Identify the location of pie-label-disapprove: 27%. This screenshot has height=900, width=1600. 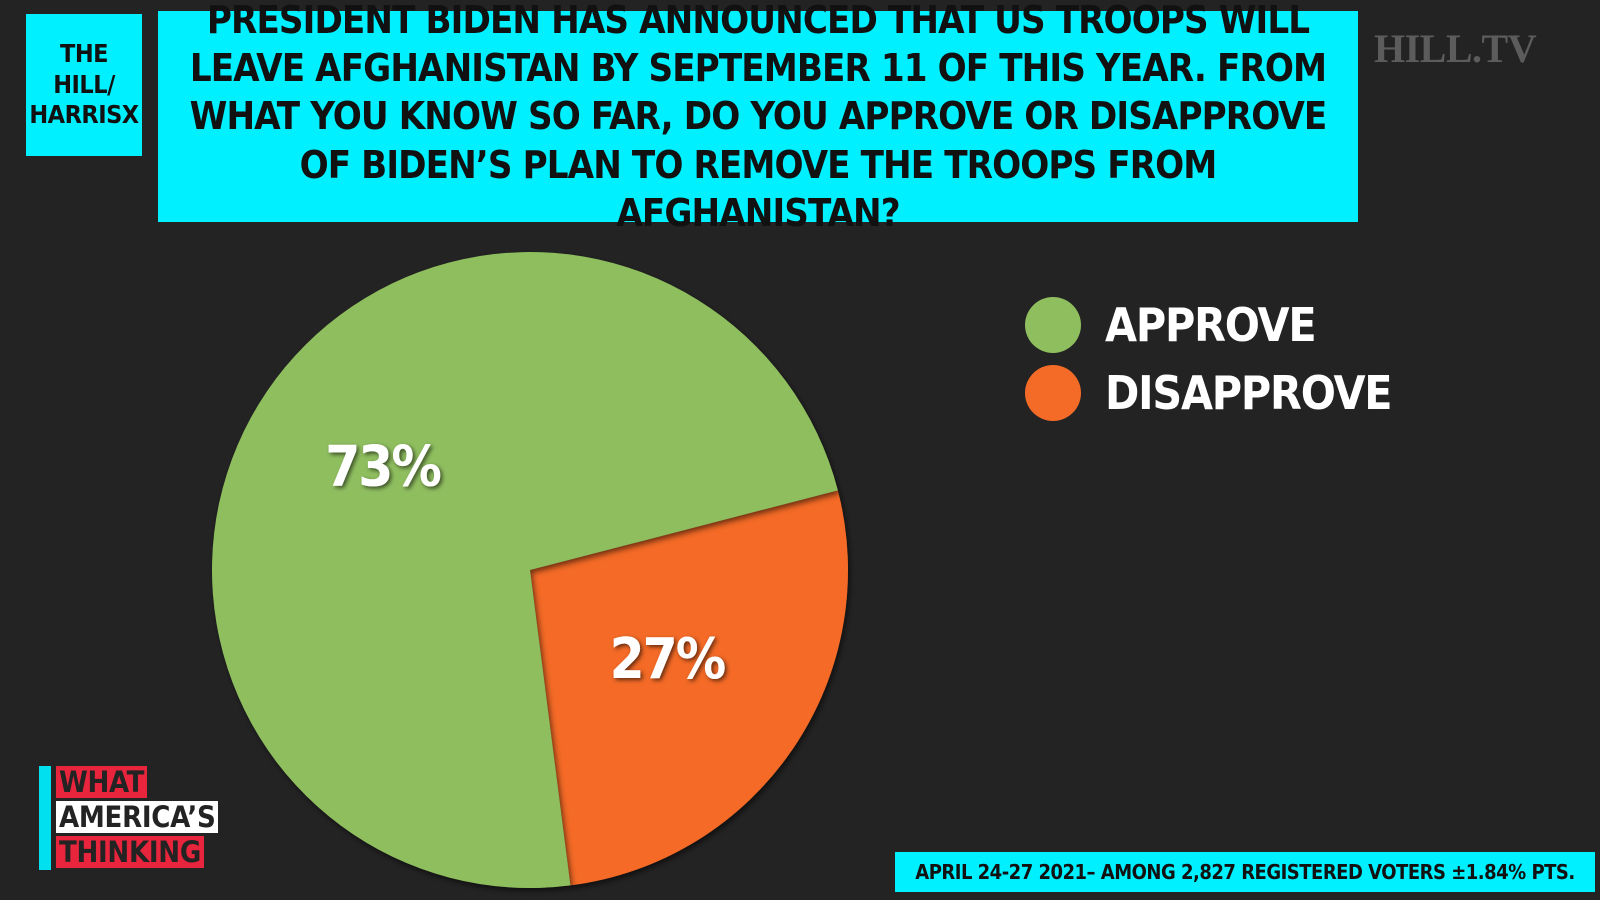
(667, 659).